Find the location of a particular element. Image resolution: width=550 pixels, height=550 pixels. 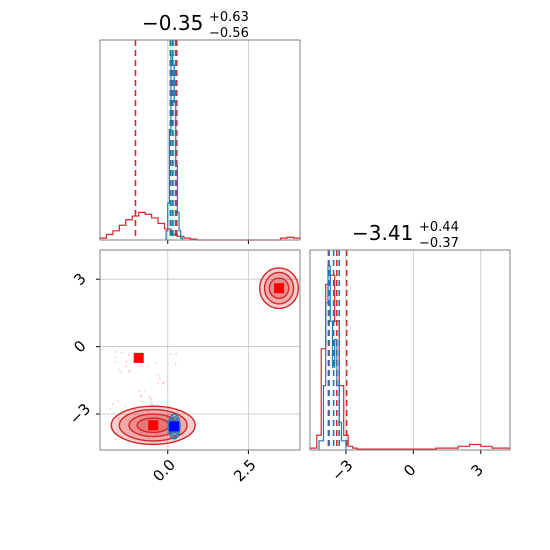

x-tick-label: 2.5 is located at coordinates (245, 471).